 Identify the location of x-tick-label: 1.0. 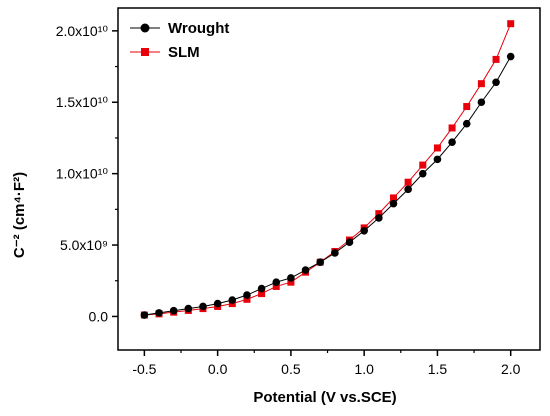
(364, 369).